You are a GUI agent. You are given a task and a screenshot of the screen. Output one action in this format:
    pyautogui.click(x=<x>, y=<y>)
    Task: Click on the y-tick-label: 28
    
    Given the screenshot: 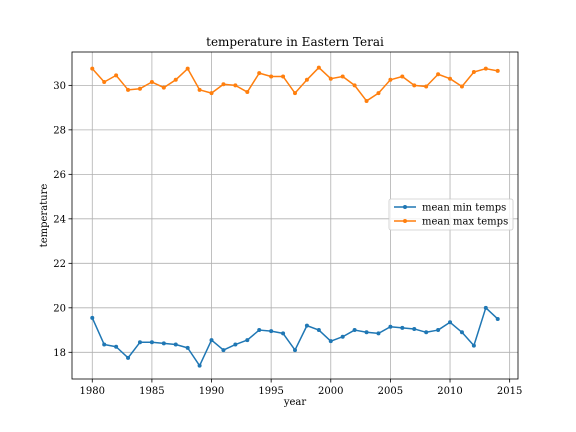 What is the action you would take?
    pyautogui.click(x=59, y=130)
    